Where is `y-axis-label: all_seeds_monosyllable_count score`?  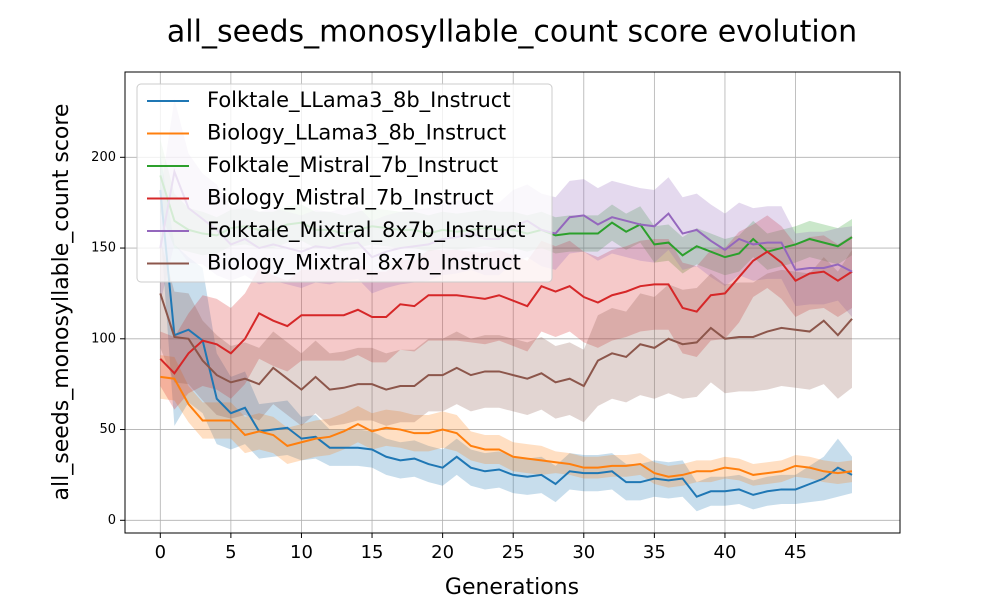 y-axis-label: all_seeds_monosyllable_count score is located at coordinates (61, 302).